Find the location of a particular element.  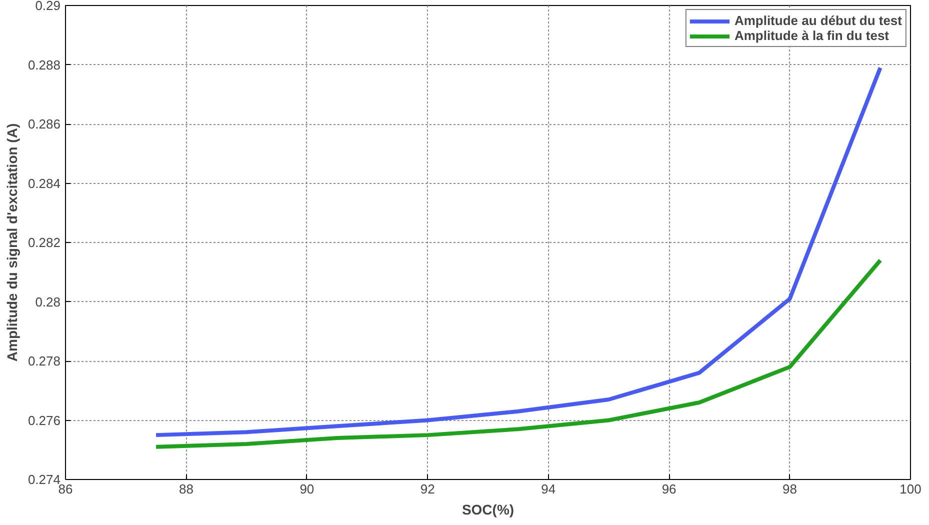

y-axis-title: Amplitude du signal d'excitation (A) is located at coordinates (12, 242).